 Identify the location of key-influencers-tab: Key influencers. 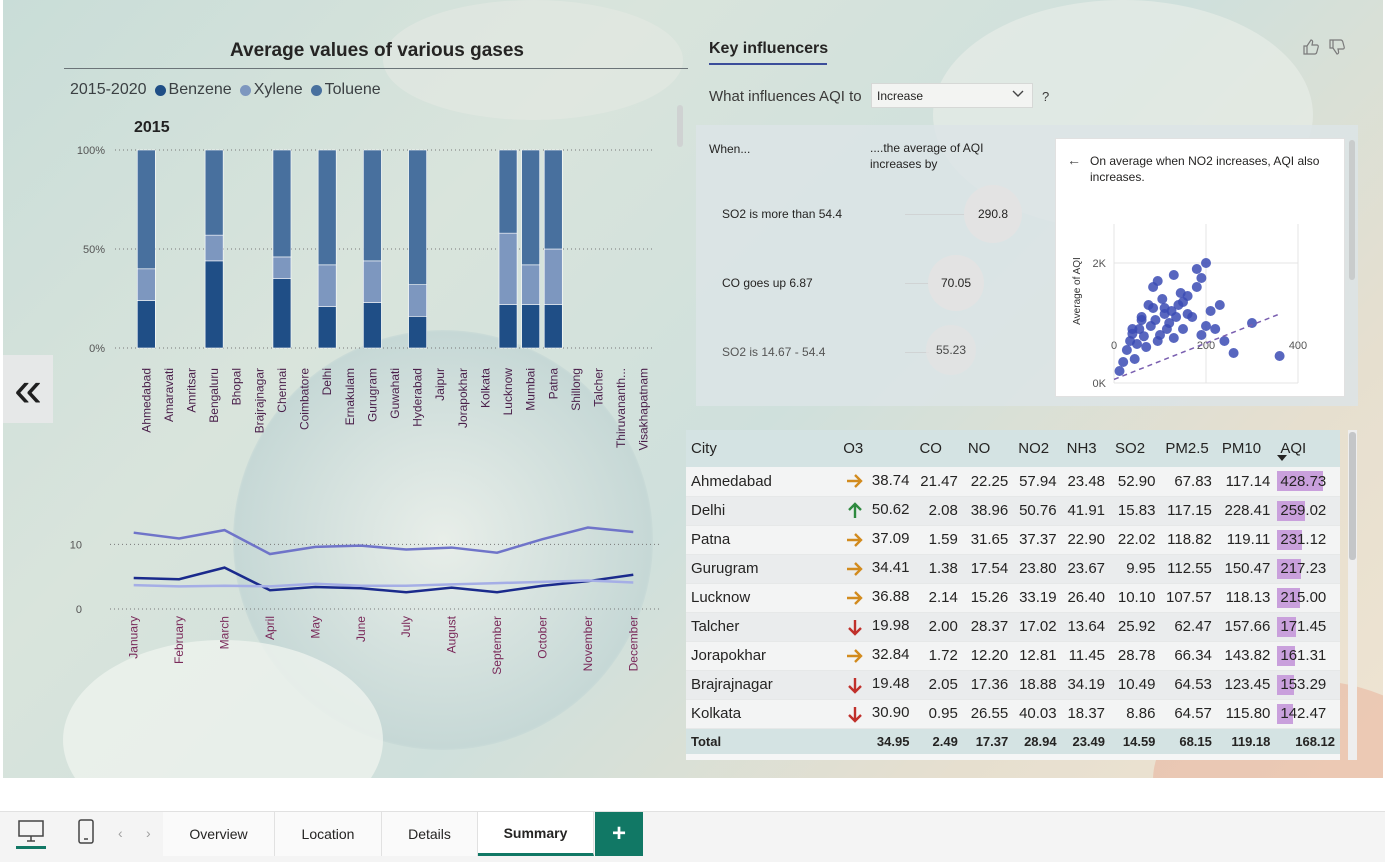
(769, 48).